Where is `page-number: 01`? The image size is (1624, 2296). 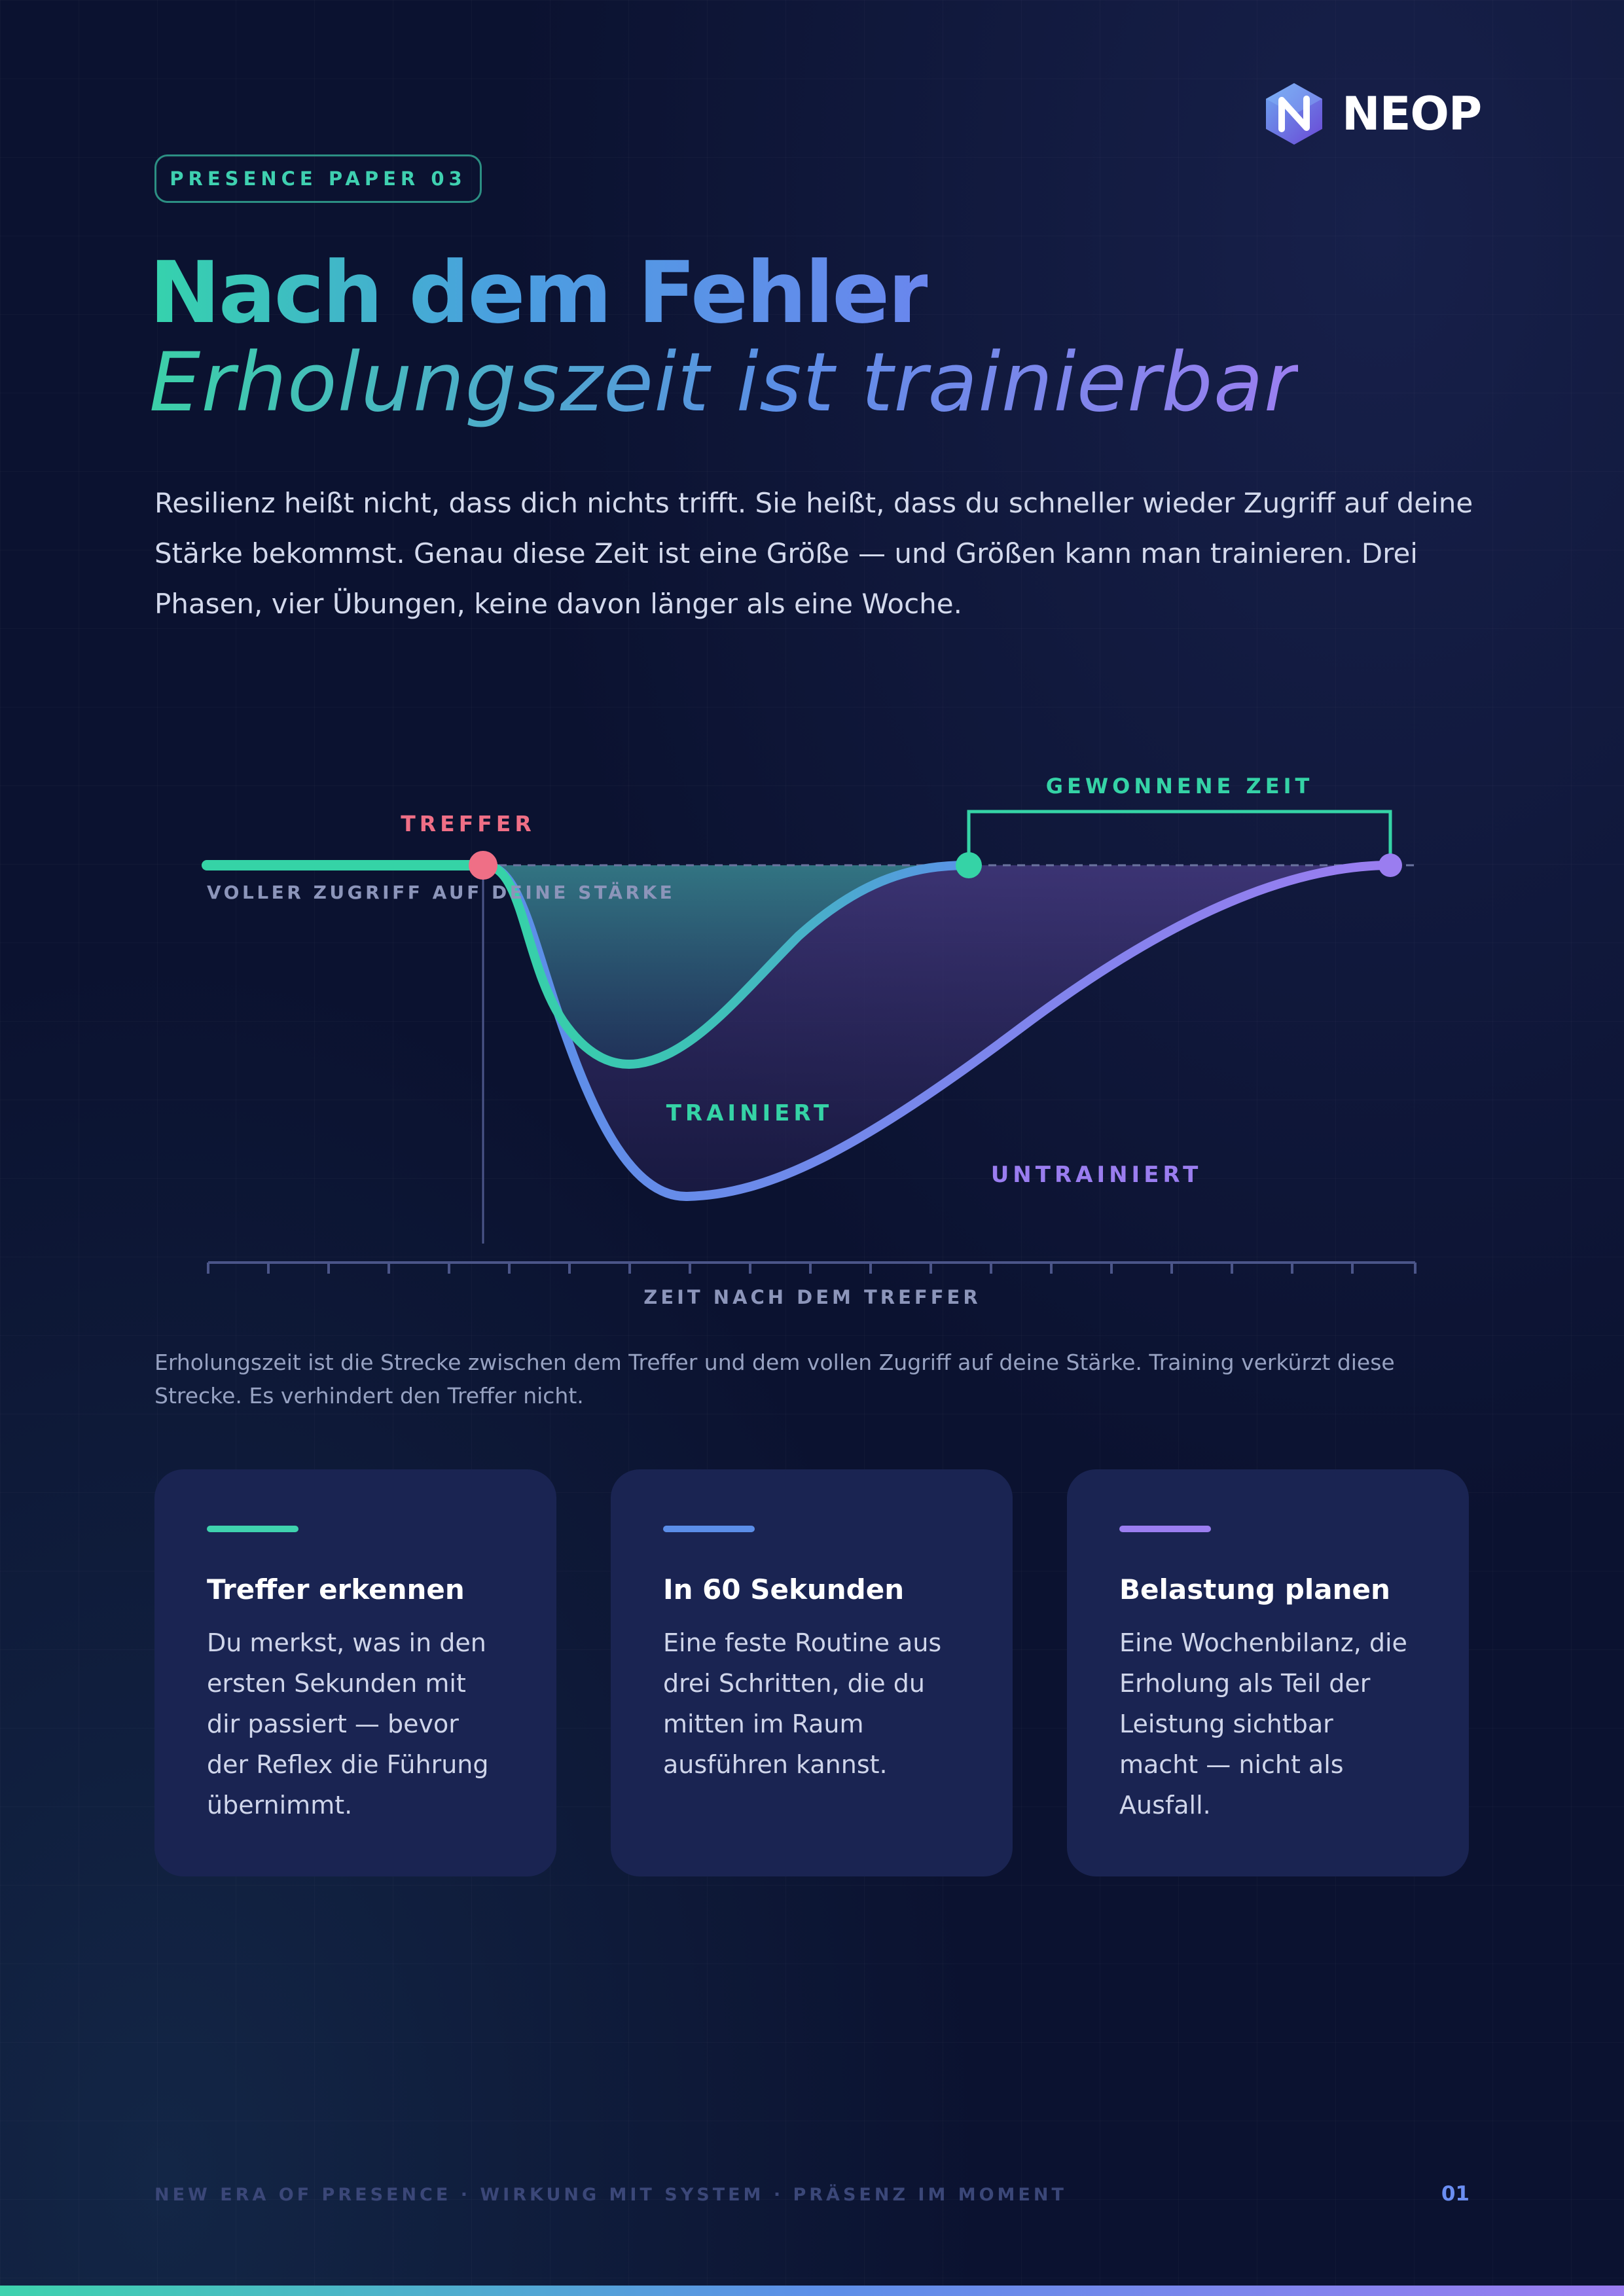
page-number: 01 is located at coordinates (1455, 2194).